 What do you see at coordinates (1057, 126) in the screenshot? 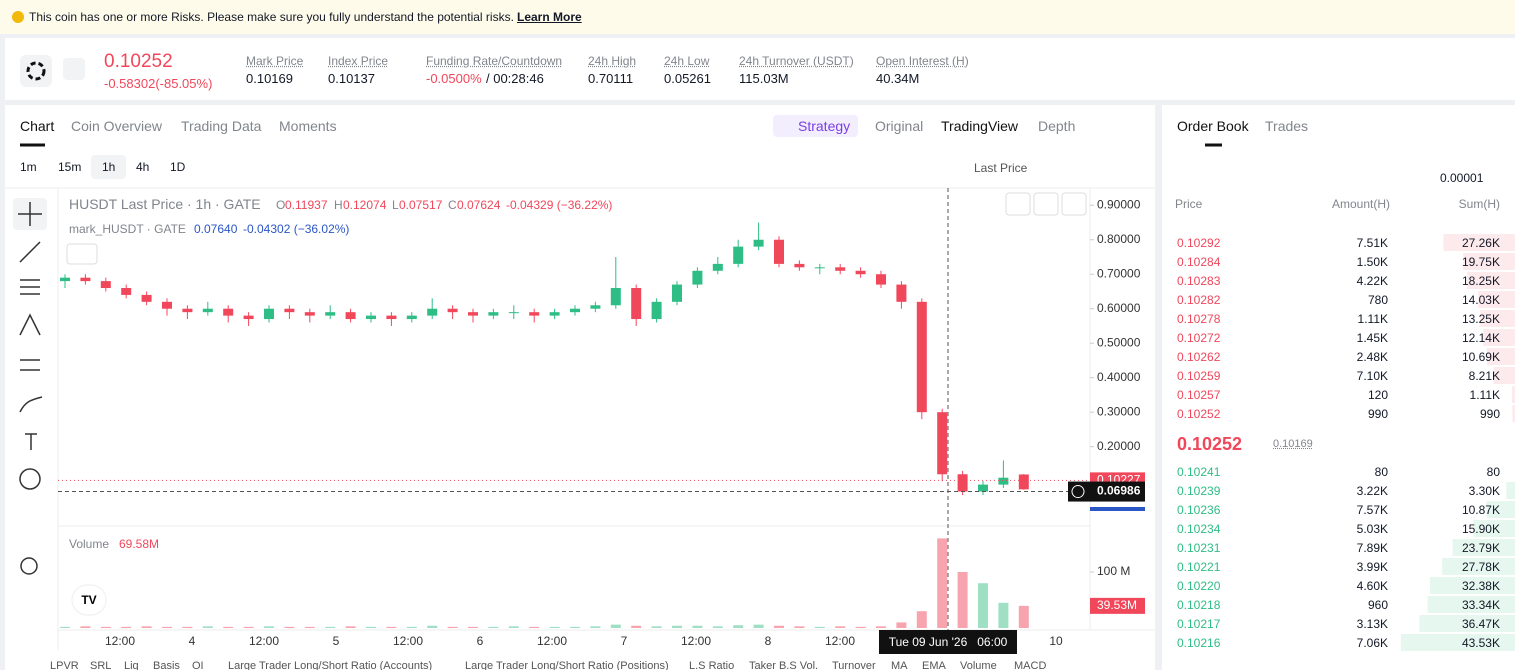
I see `view-tab: Depth` at bounding box center [1057, 126].